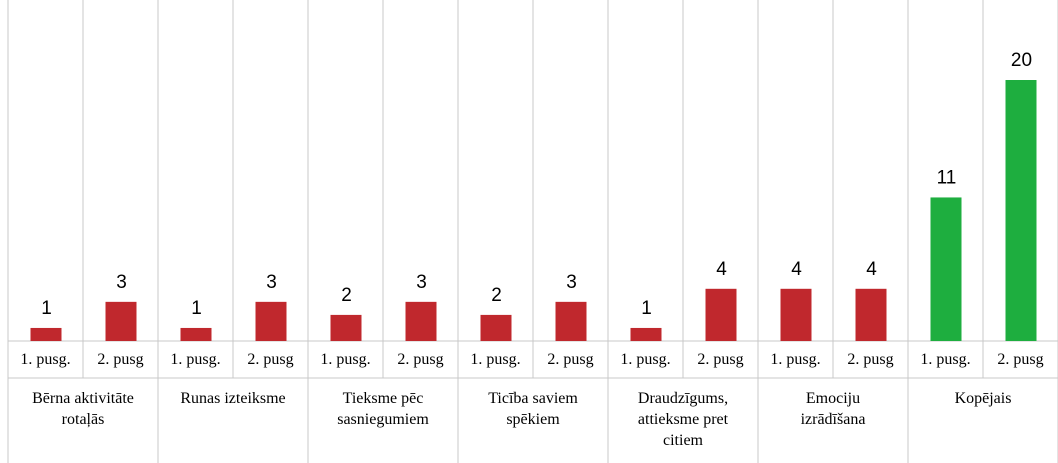  Describe the element at coordinates (533, 409) in the screenshot. I see `group-label: Ticība saviem spēkiem` at that location.